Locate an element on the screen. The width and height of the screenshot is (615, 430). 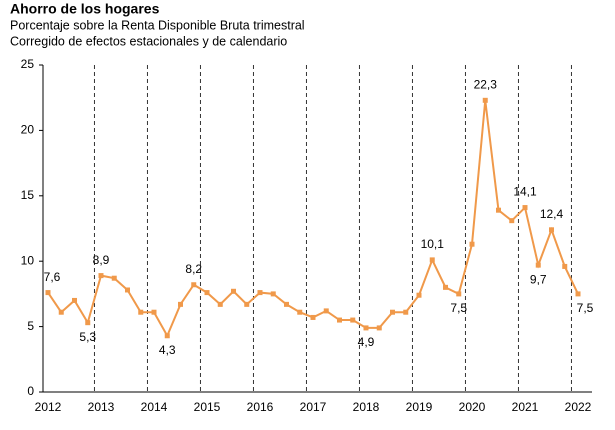
data-label: 9,7 is located at coordinates (538, 279).